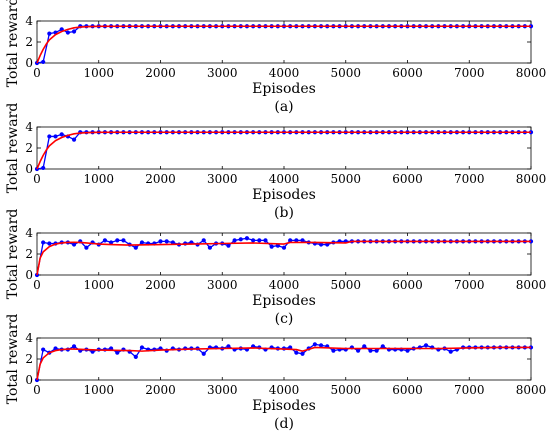 Image resolution: width=550 pixels, height=438 pixels. What do you see at coordinates (284, 424) in the screenshot?
I see `panel-caption: (d)` at bounding box center [284, 424].